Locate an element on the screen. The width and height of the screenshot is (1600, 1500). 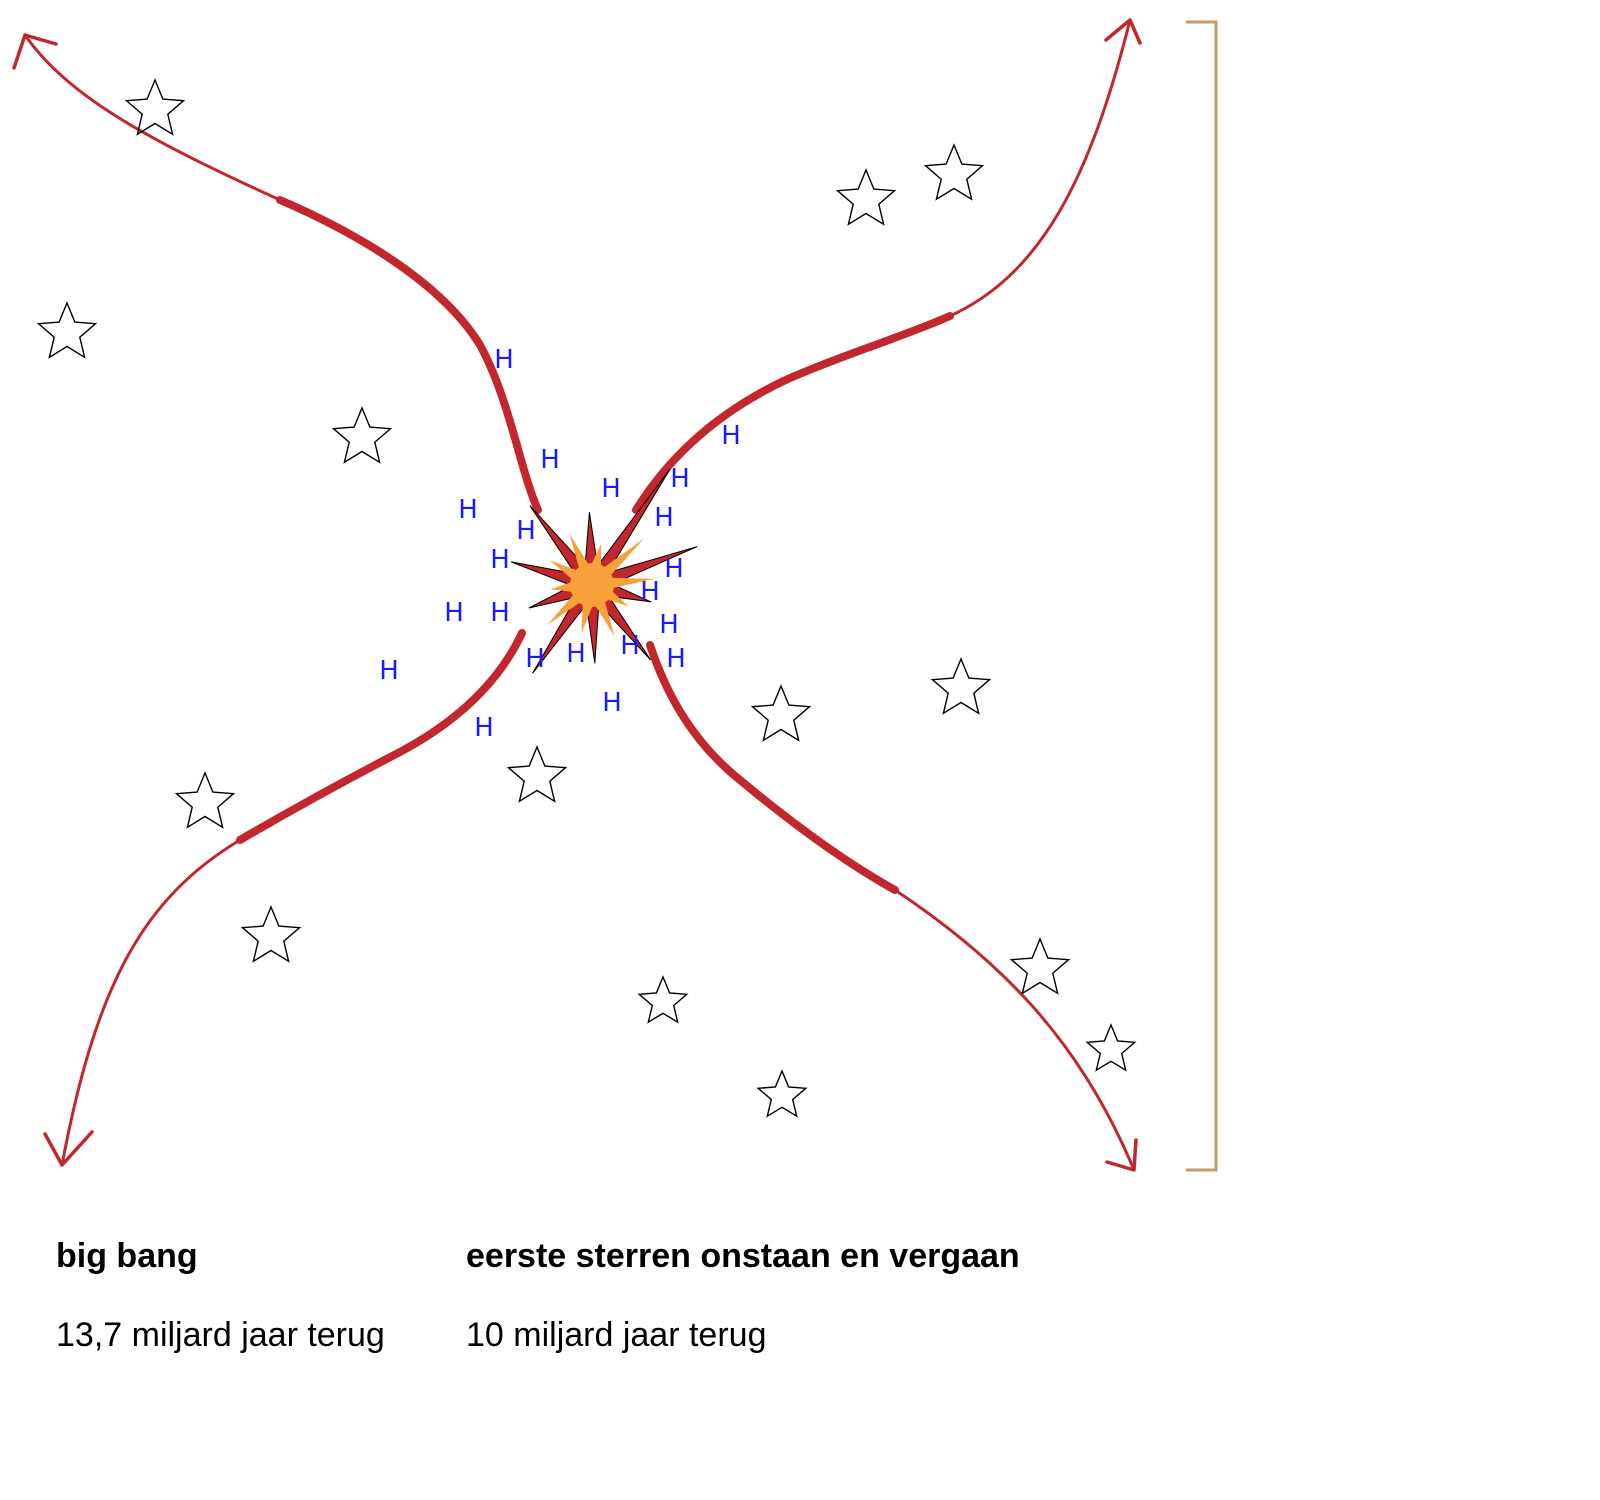
hydrogen-label-15: H is located at coordinates (630, 646).